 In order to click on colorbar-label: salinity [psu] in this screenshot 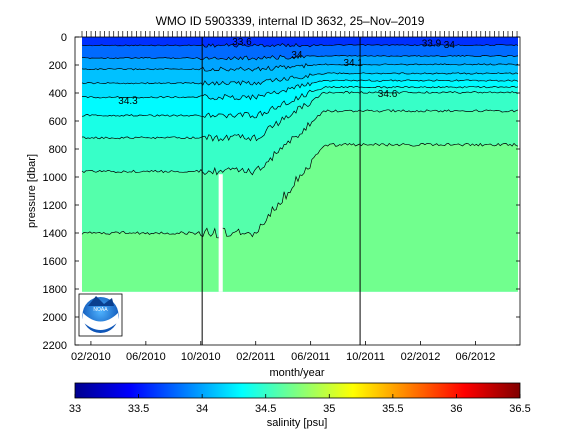, I will do `click(297, 423)`.